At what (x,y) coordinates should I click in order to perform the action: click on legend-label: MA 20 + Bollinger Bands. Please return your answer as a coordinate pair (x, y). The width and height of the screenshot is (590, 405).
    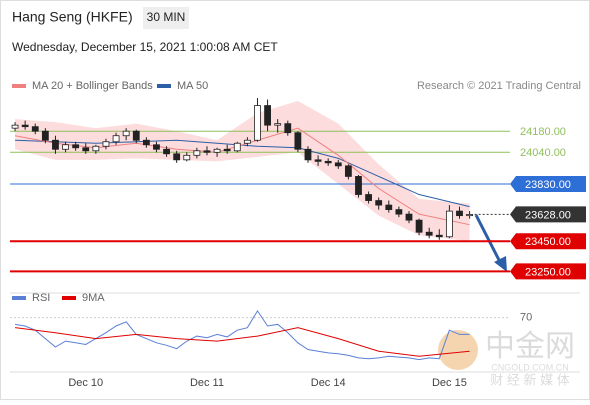
    Looking at the image, I should click on (92, 86).